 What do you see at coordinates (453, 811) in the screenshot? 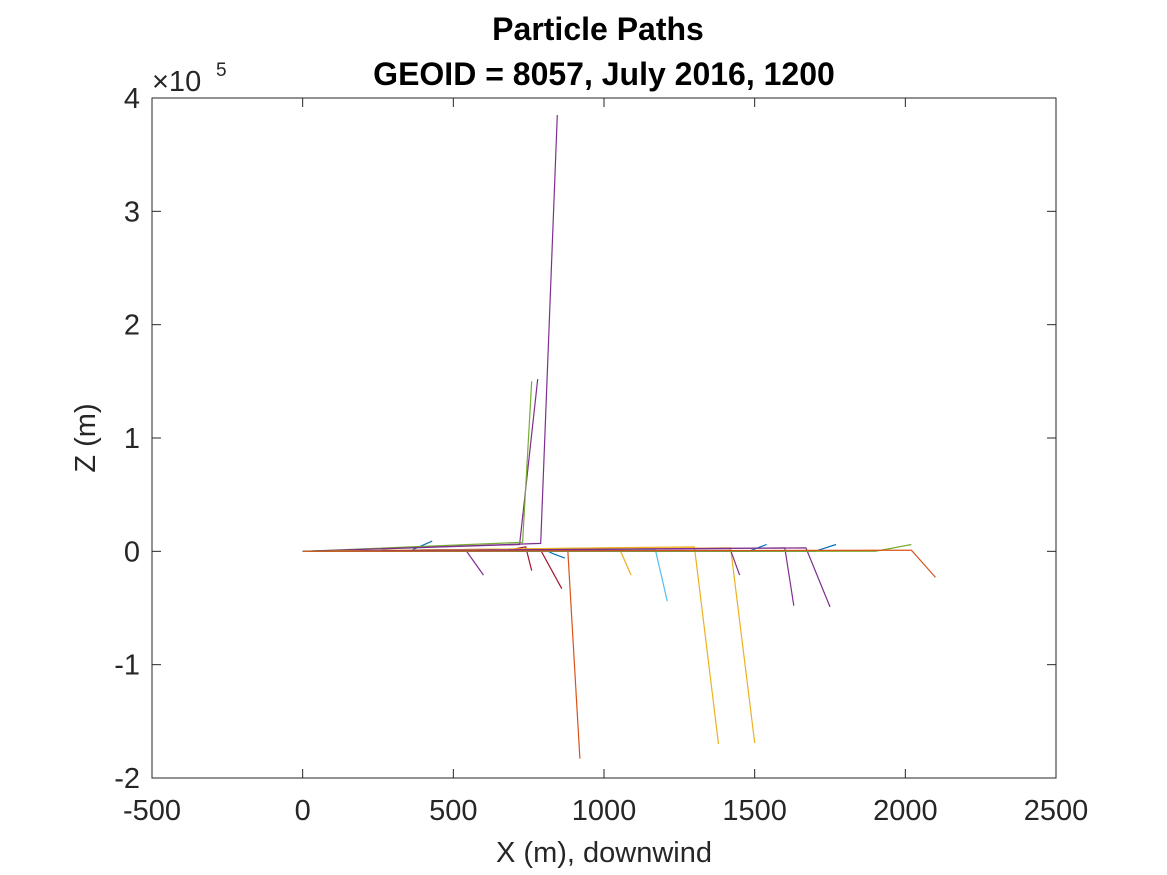
I see `x-tick-label: 500` at bounding box center [453, 811].